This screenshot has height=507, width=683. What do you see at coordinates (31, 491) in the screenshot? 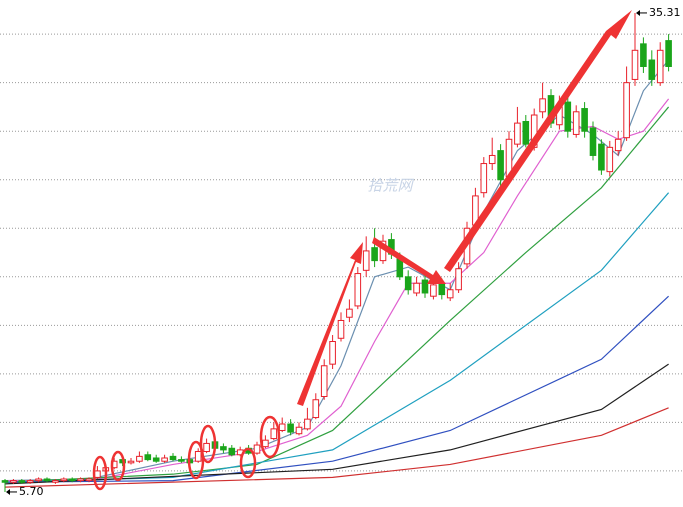
I see `annotation-label: 5.70` at bounding box center [31, 491].